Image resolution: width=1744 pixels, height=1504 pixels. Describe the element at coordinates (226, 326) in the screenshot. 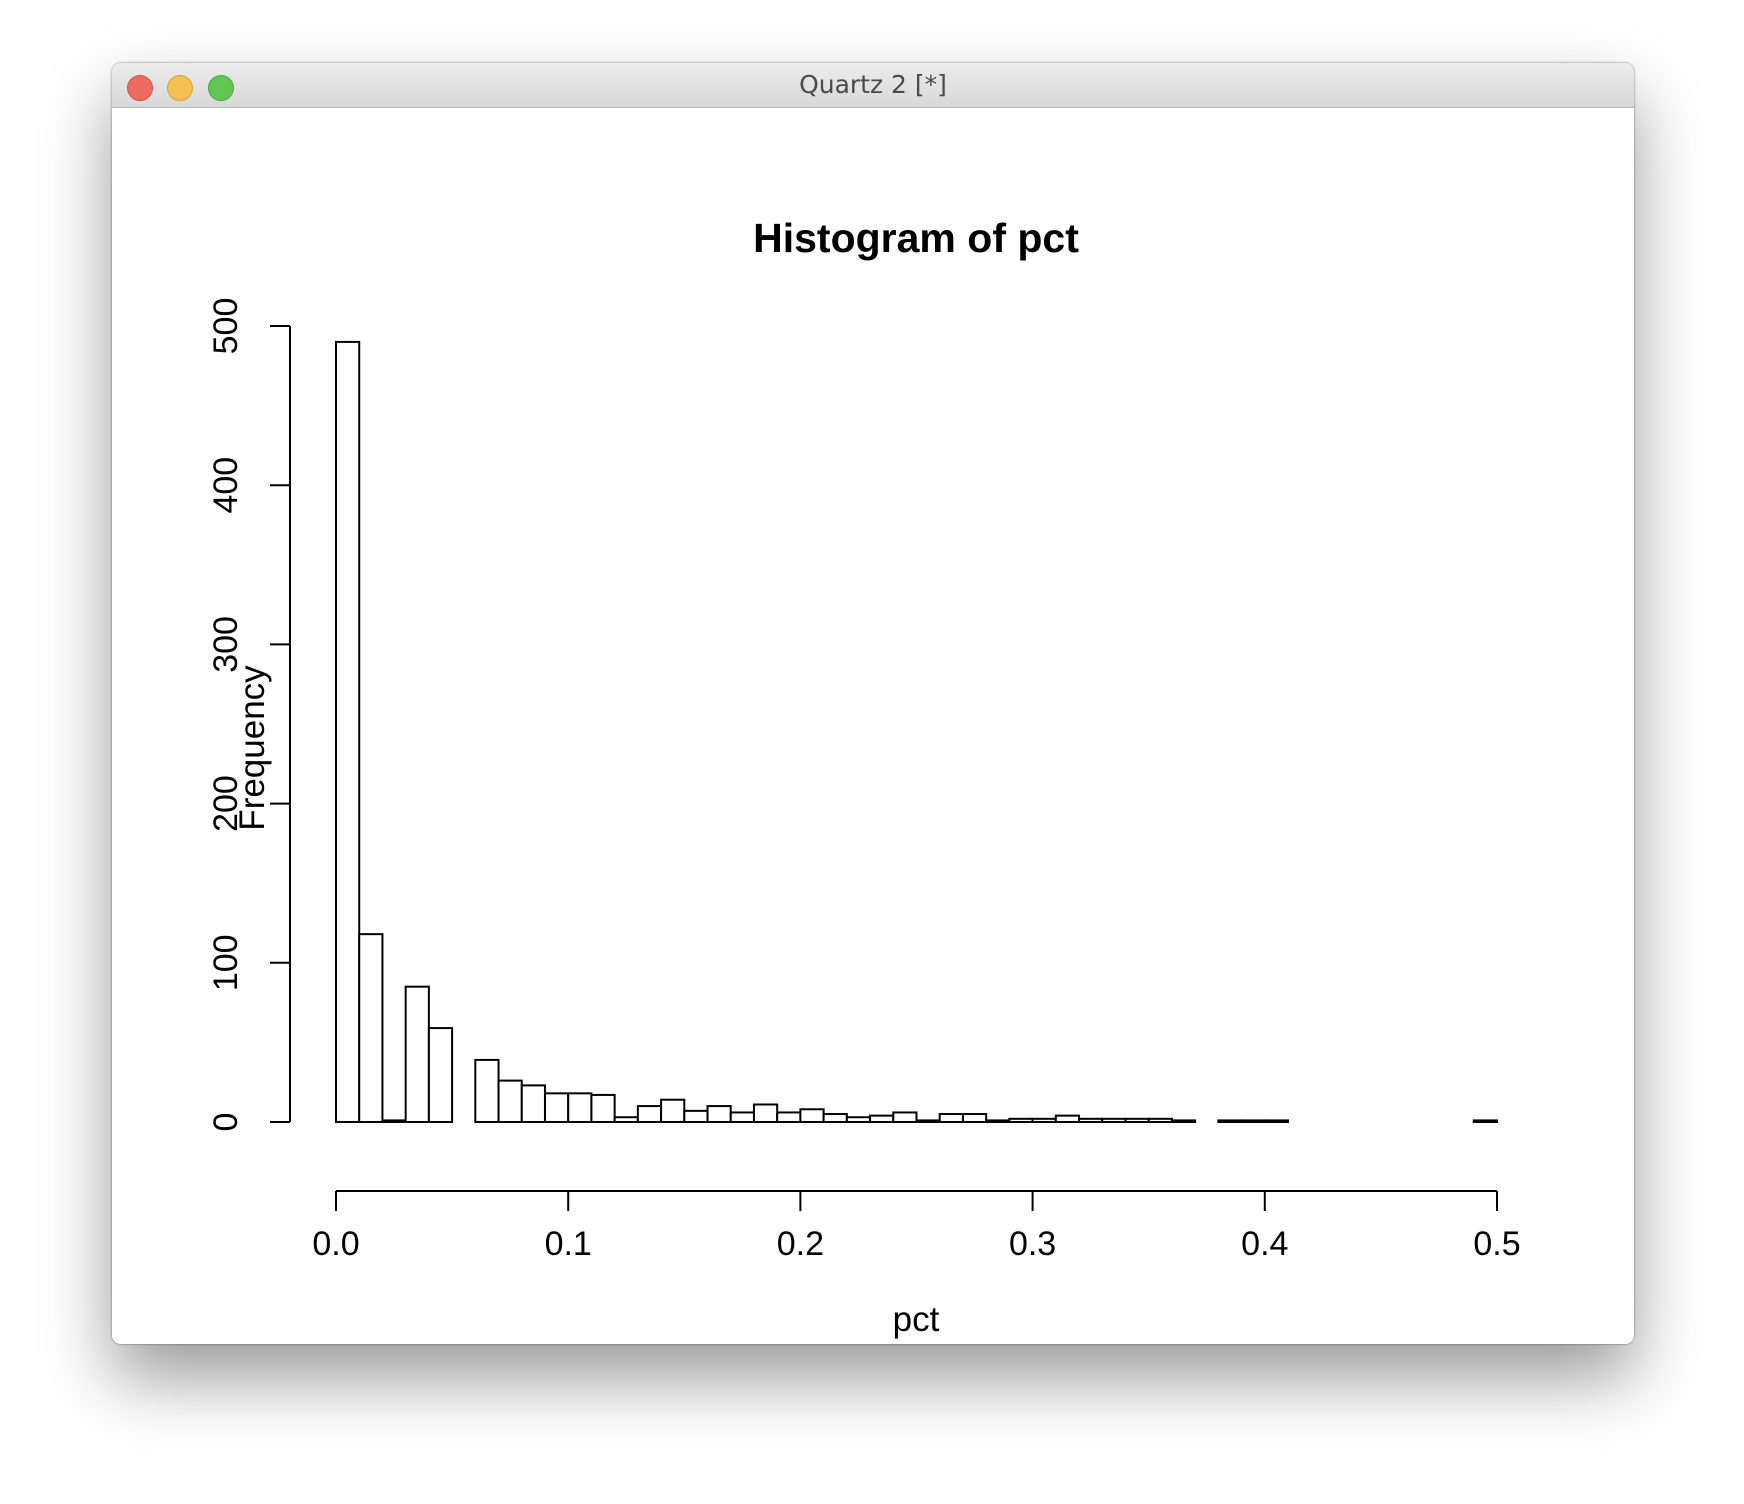

I see `y-tick-label: 500` at that location.